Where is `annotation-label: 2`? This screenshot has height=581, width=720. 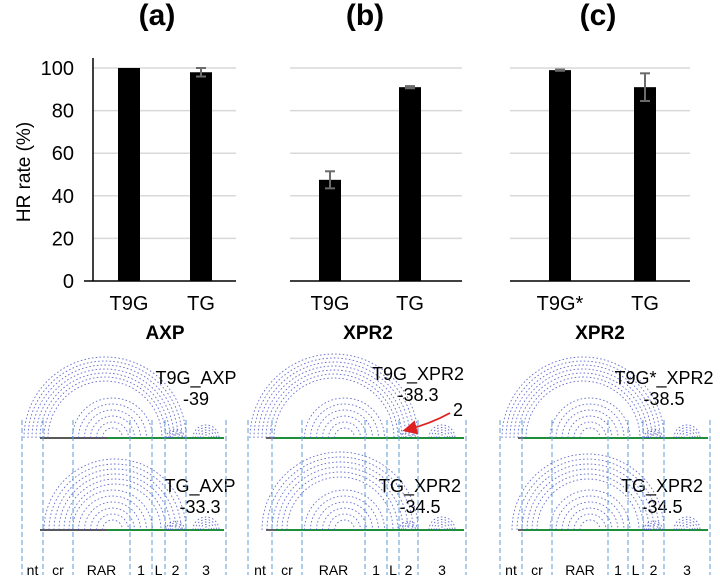
annotation-label: 2 is located at coordinates (458, 410).